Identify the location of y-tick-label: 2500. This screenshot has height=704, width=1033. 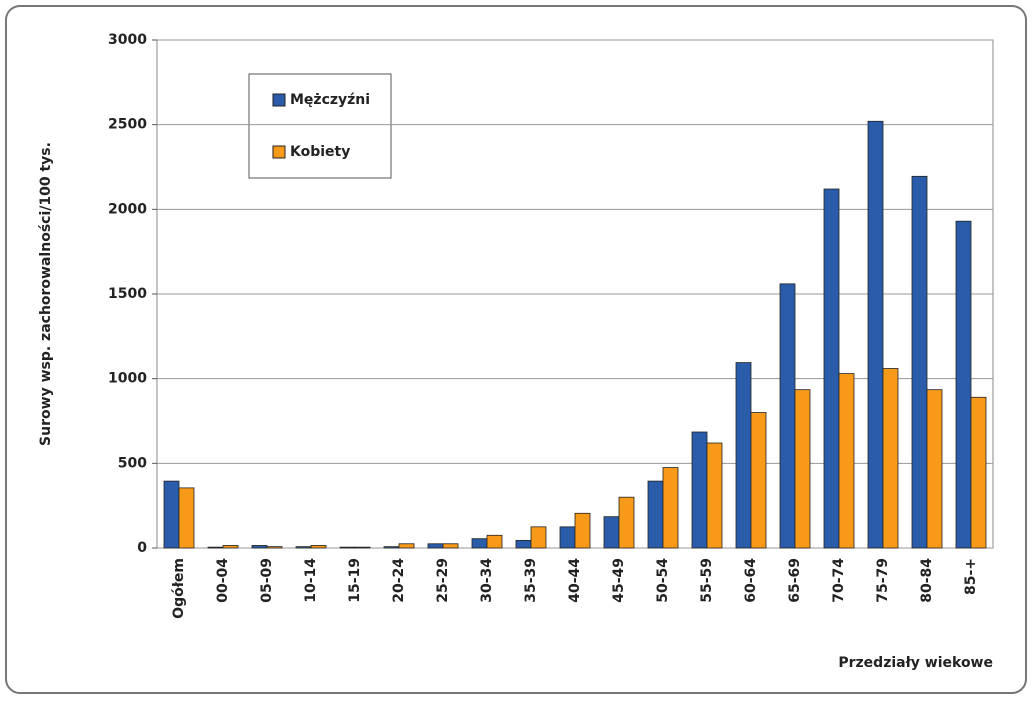
(127, 125).